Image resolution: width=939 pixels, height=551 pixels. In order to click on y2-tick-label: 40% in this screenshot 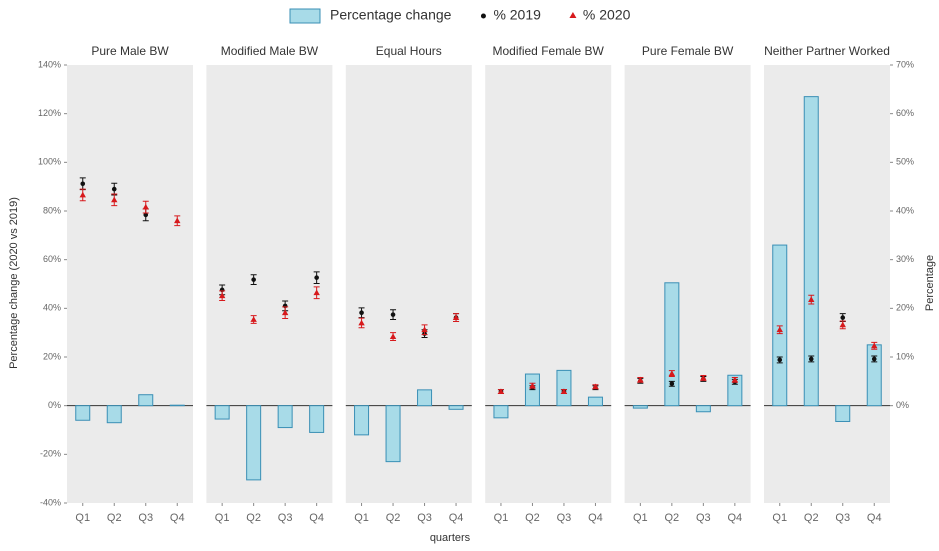, I will do `click(905, 210)`.